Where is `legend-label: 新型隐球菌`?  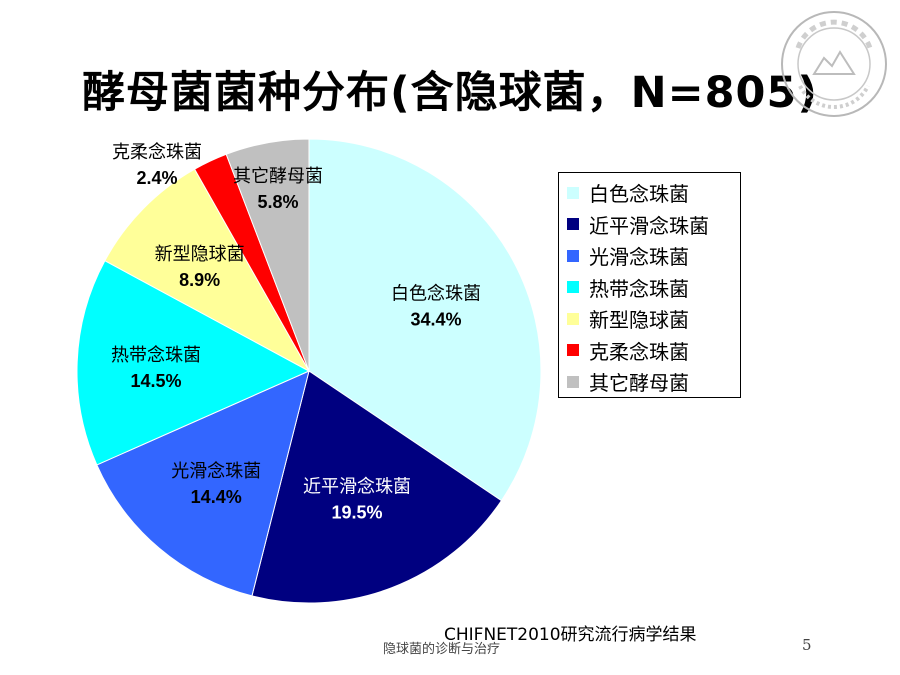 legend-label: 新型隐球菌 is located at coordinates (639, 320).